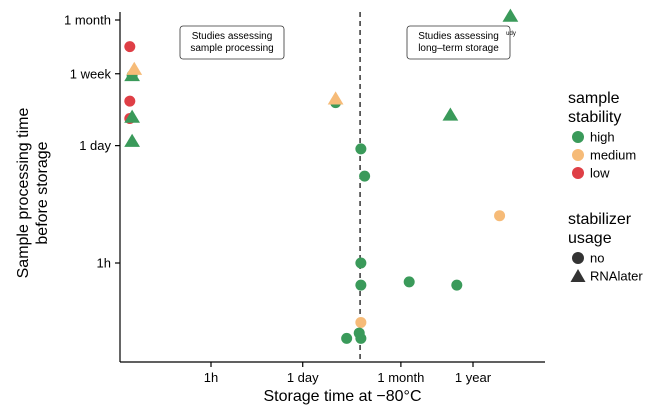  Describe the element at coordinates (231, 48) in the screenshot. I see `annotation-text: sample processing` at that location.